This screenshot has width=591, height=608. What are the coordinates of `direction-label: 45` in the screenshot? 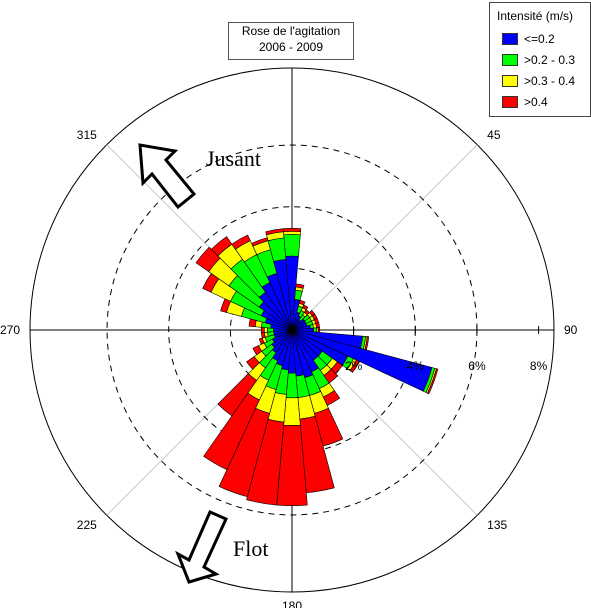 It's located at (494, 135).